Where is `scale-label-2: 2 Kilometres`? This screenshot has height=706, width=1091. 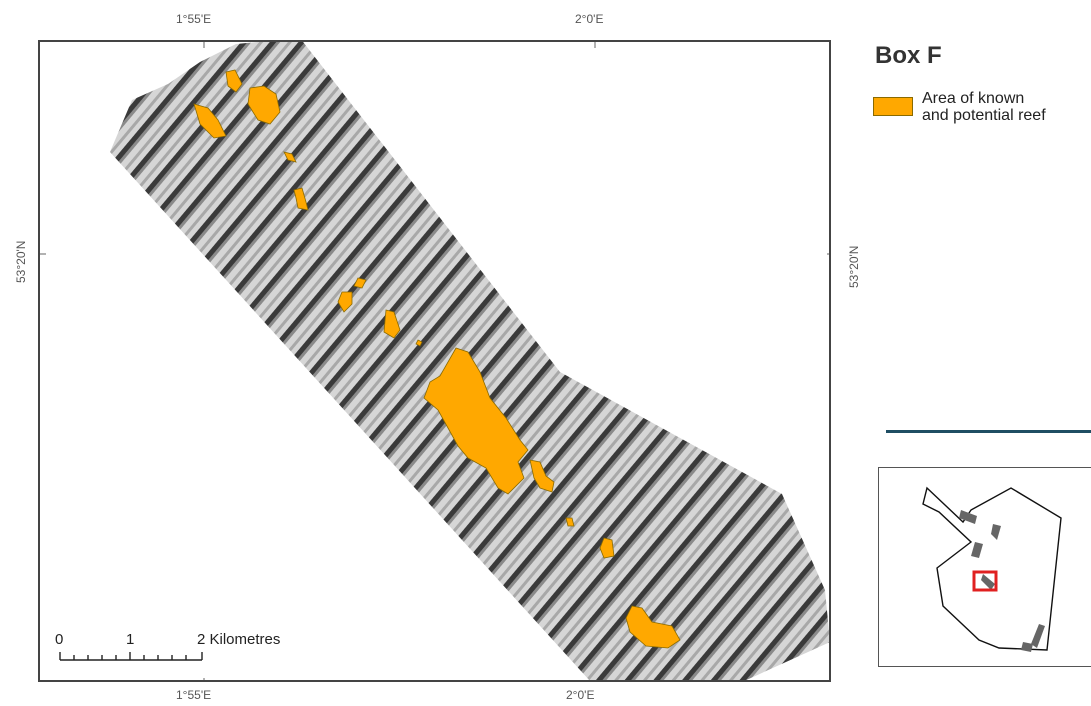
scale-label-2: 2 Kilometres is located at coordinates (238, 639).